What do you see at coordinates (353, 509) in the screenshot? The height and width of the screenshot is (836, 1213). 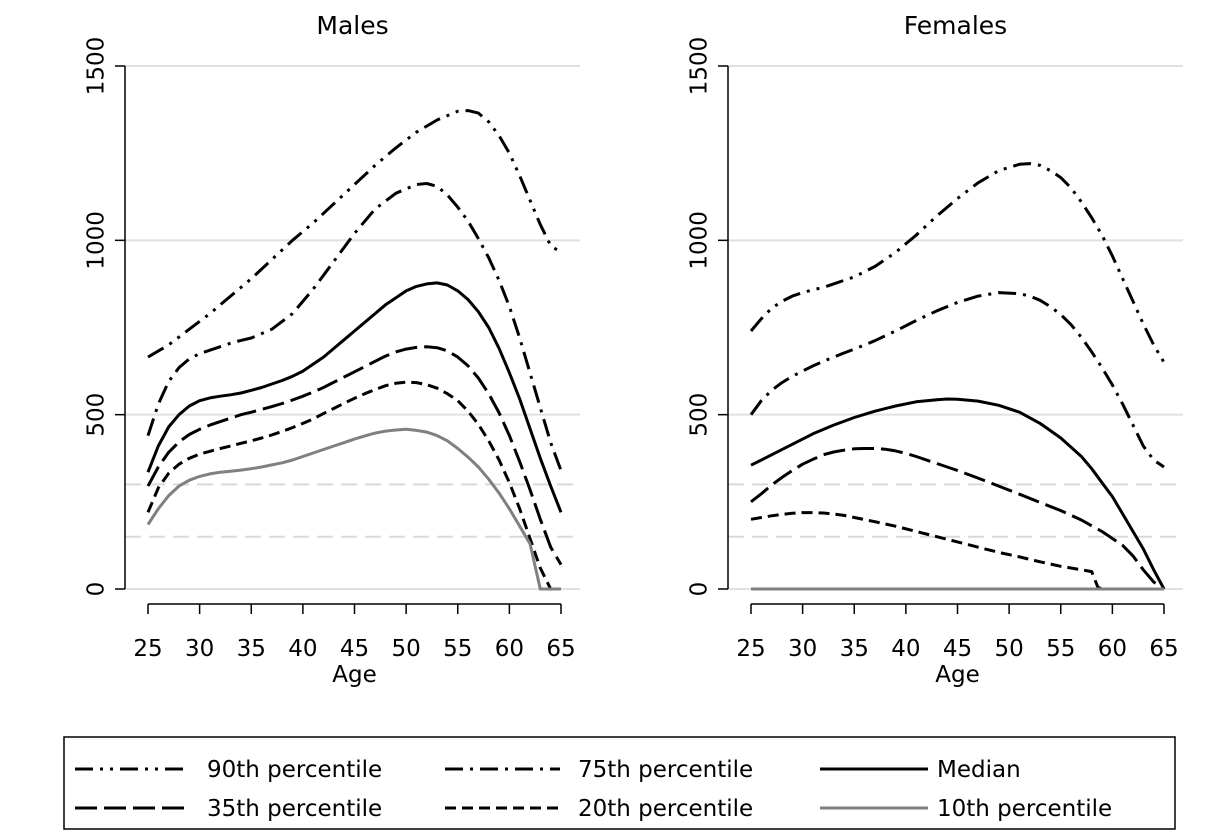 I see `series-line-10th-percentile` at bounding box center [353, 509].